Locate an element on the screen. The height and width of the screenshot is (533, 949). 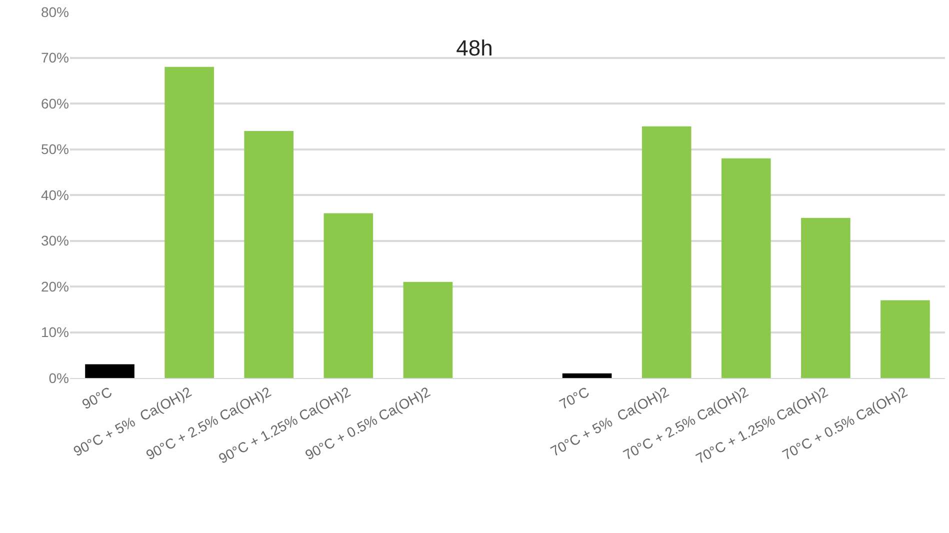
y-tick-label: 10% is located at coordinates (54, 332).